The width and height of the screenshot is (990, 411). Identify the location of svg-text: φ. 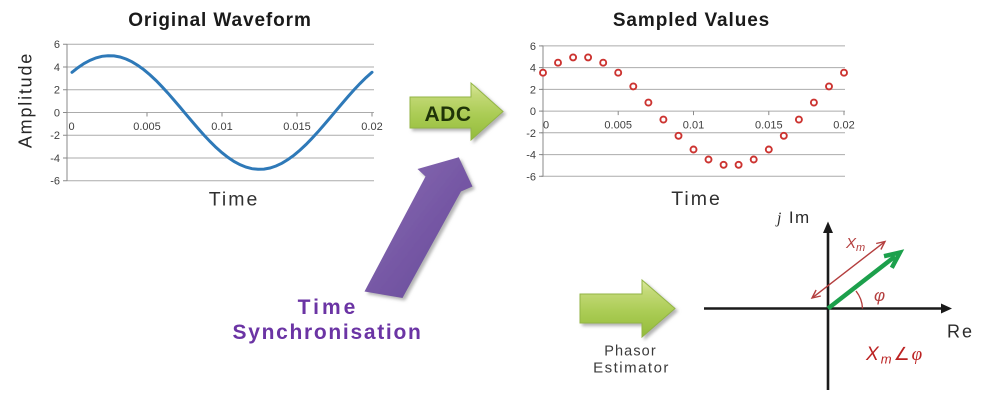
(879, 295).